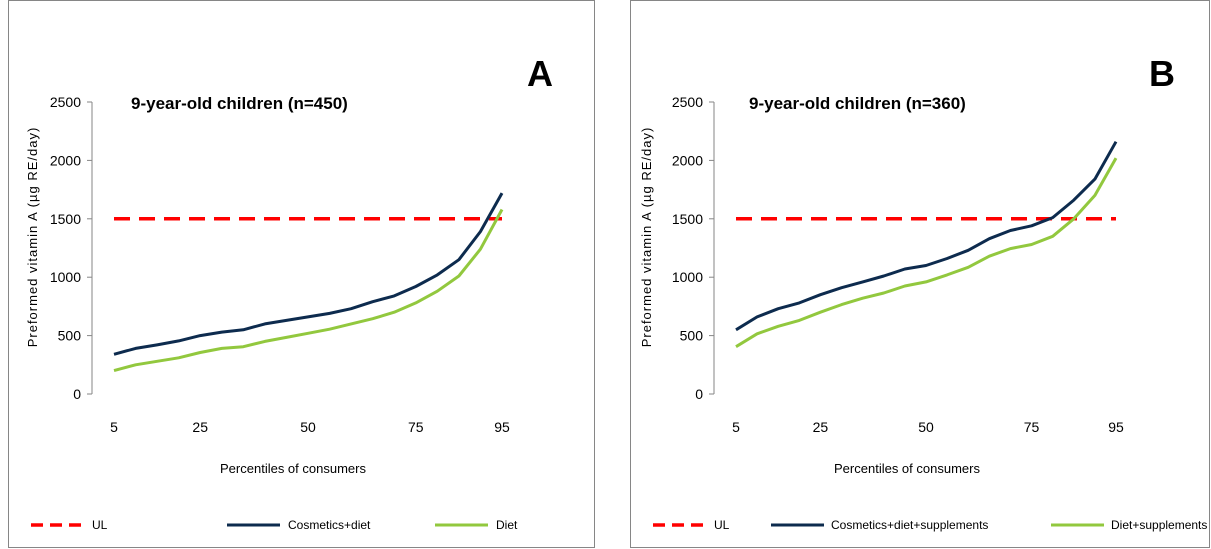 The image size is (1211, 549). I want to click on chart-title: 9-year-old children (n=450), so click(239, 103).